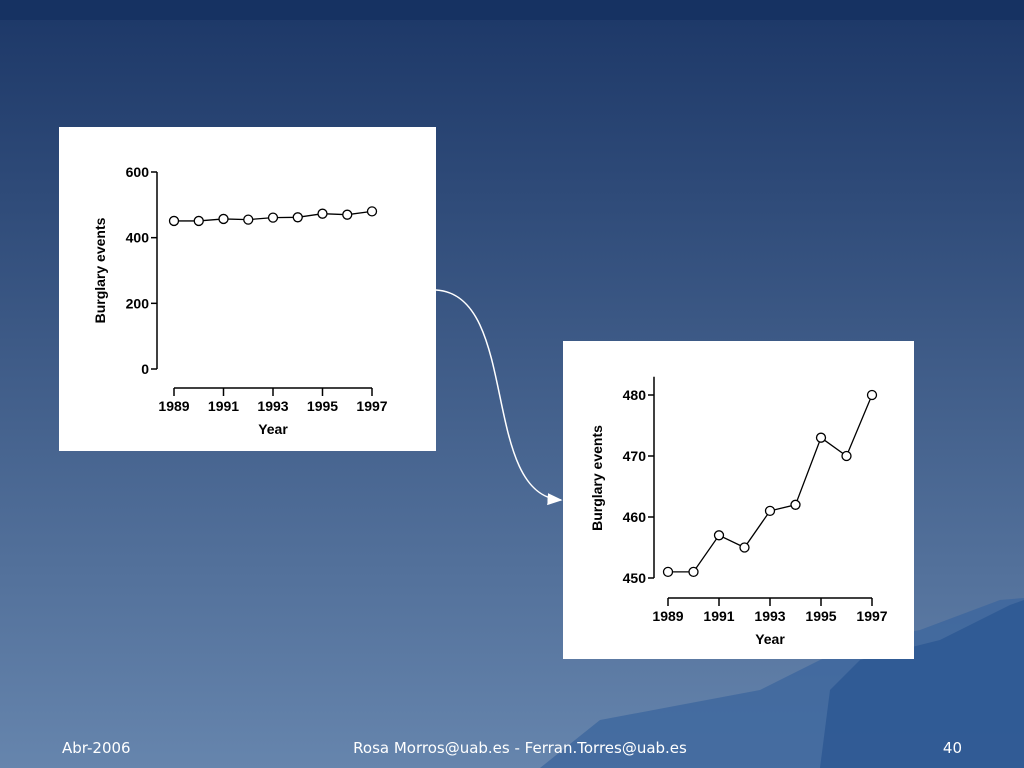  I want to click on page-number: 40, so click(952, 748).